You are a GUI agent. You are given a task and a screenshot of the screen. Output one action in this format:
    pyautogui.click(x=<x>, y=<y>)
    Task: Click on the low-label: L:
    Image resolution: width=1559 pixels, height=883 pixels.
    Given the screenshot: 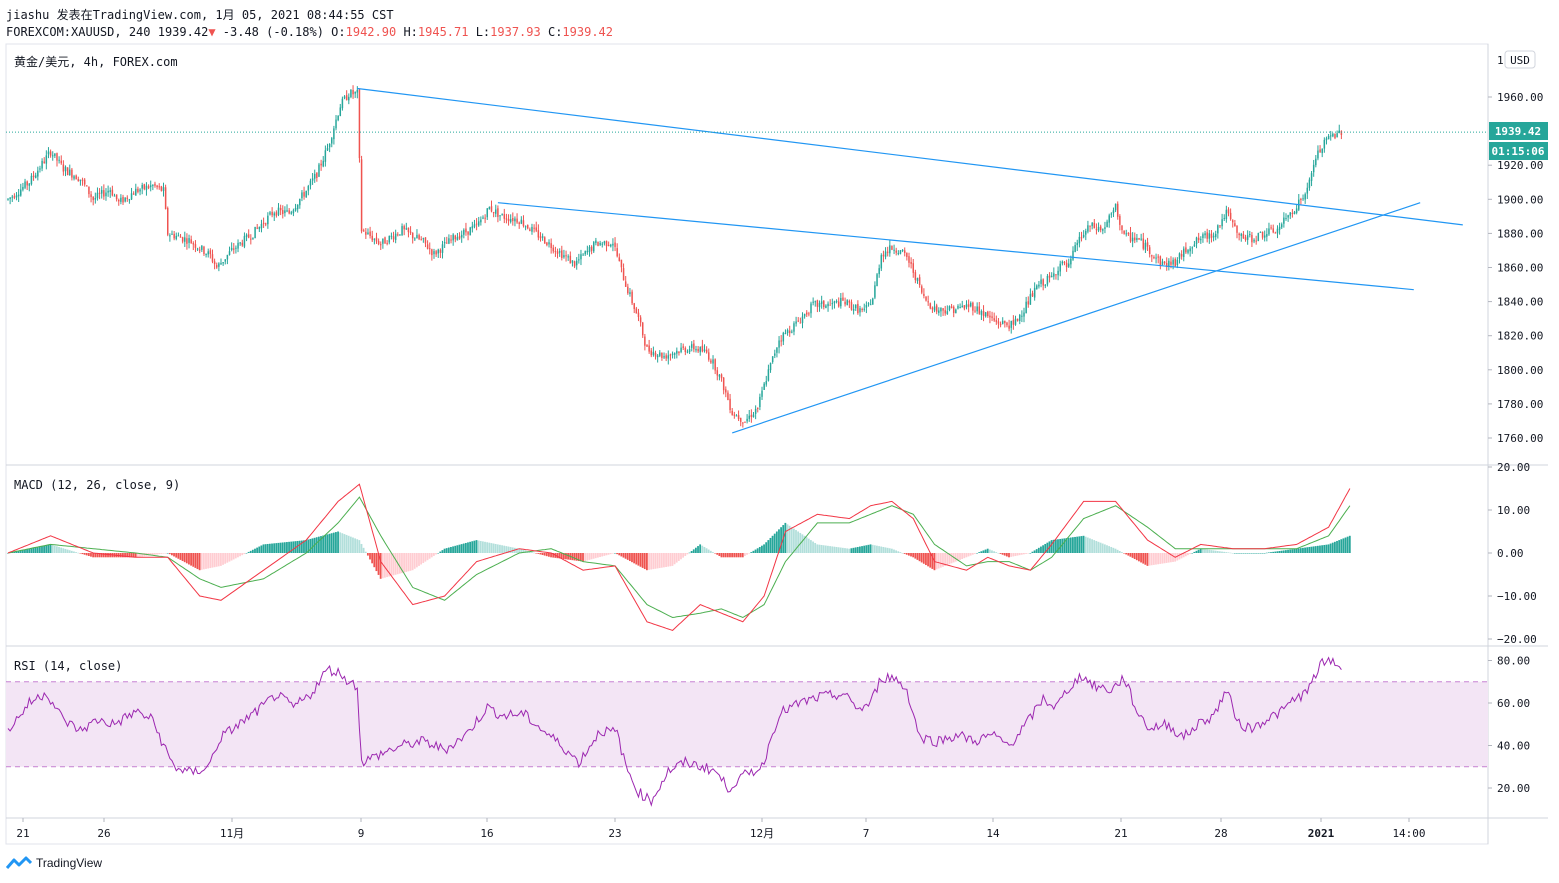 What is the action you would take?
    pyautogui.click(x=483, y=32)
    